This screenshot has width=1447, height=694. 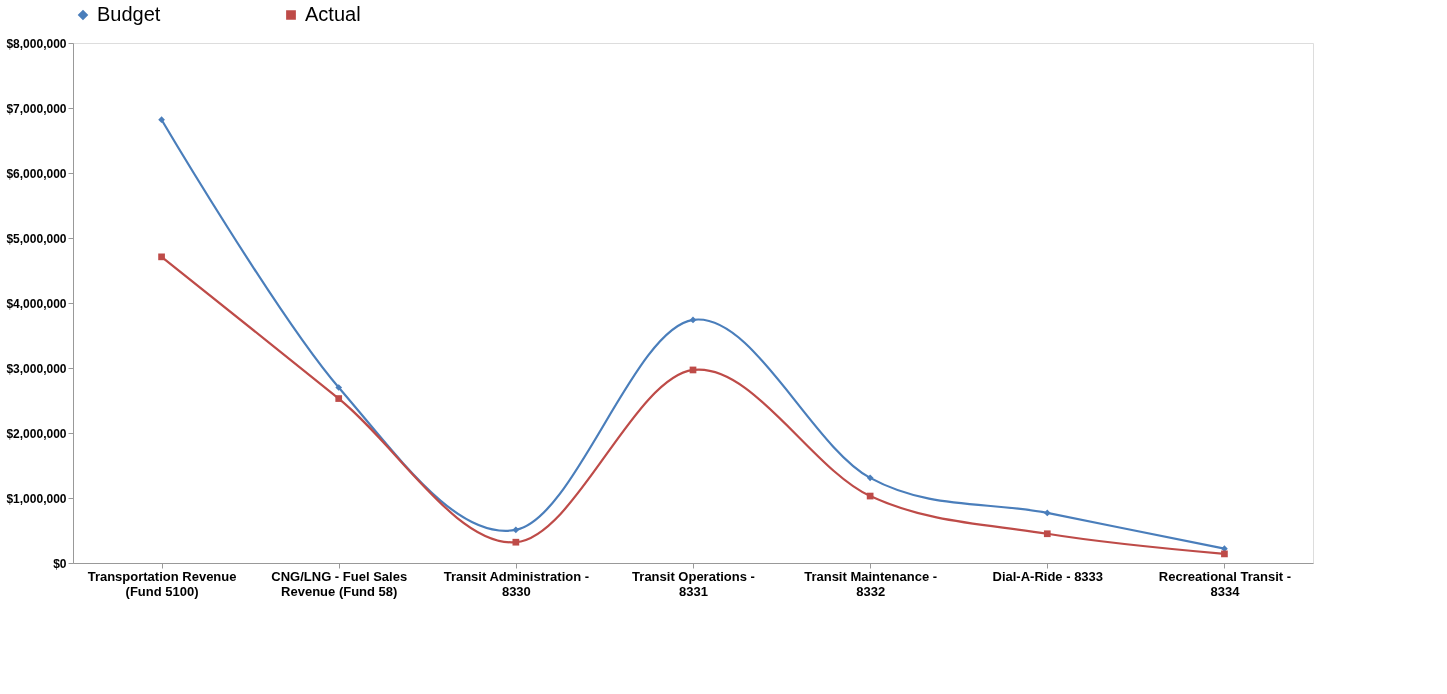 I want to click on x-tick-label: Recreational Transit - 8334, so click(x=1225, y=583).